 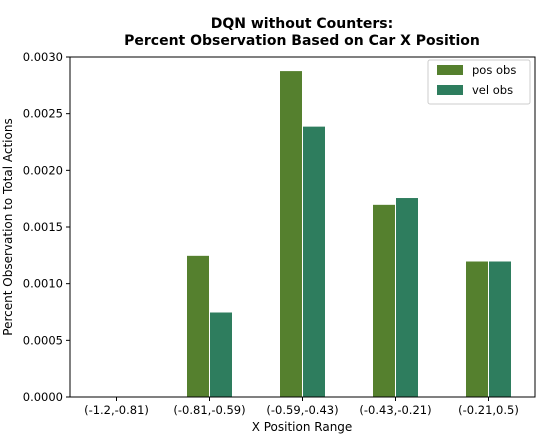 What do you see at coordinates (494, 70) in the screenshot?
I see `legend-label-pos-obs: pos obs` at bounding box center [494, 70].